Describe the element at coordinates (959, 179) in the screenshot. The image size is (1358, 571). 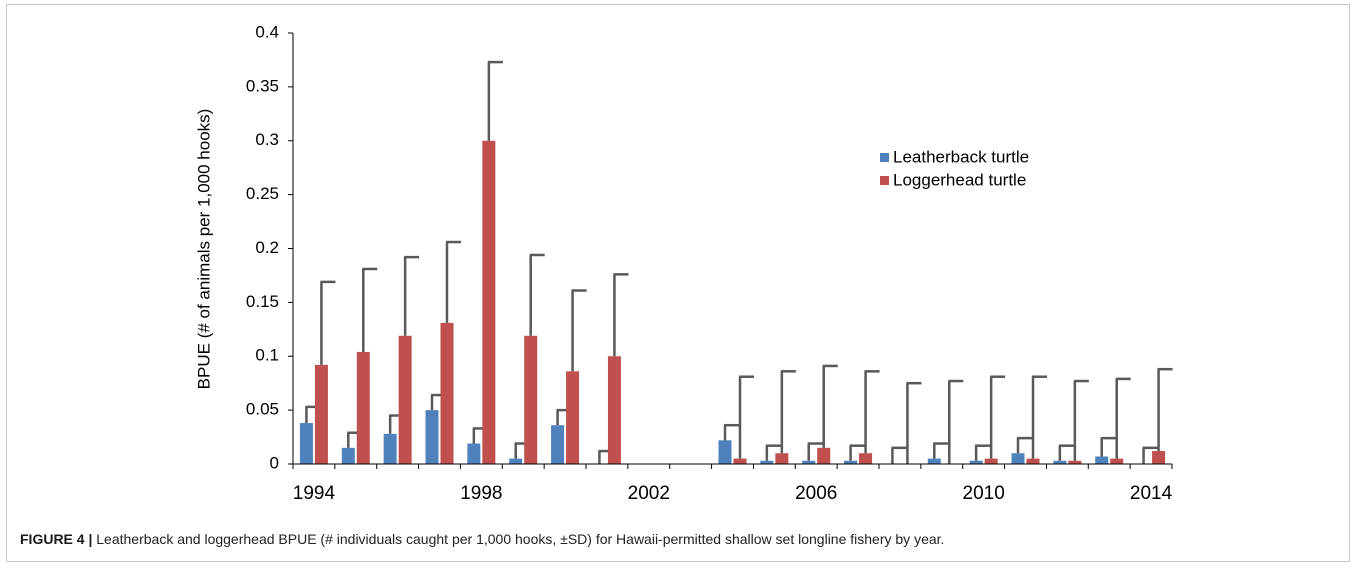
I see `legend-label: Loggerhead turtle` at that location.